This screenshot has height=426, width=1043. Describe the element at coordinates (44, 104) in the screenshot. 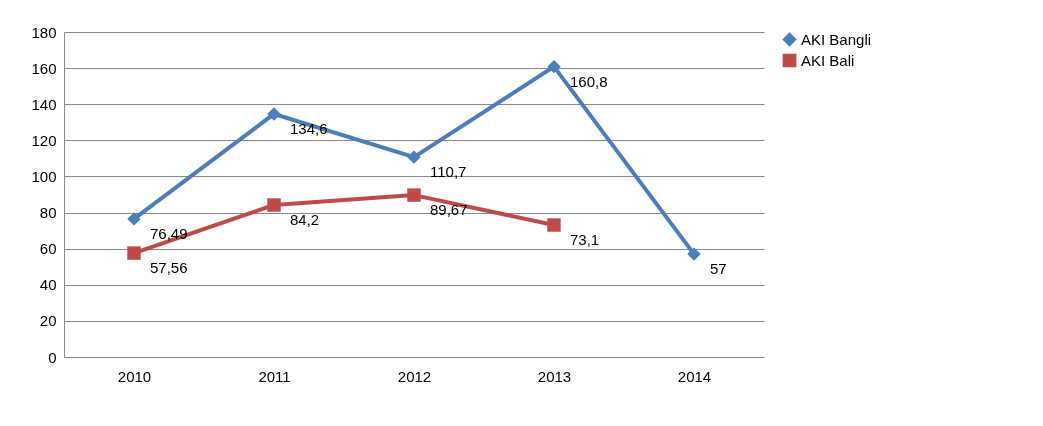

I see `y-tick-label: 140` at that location.